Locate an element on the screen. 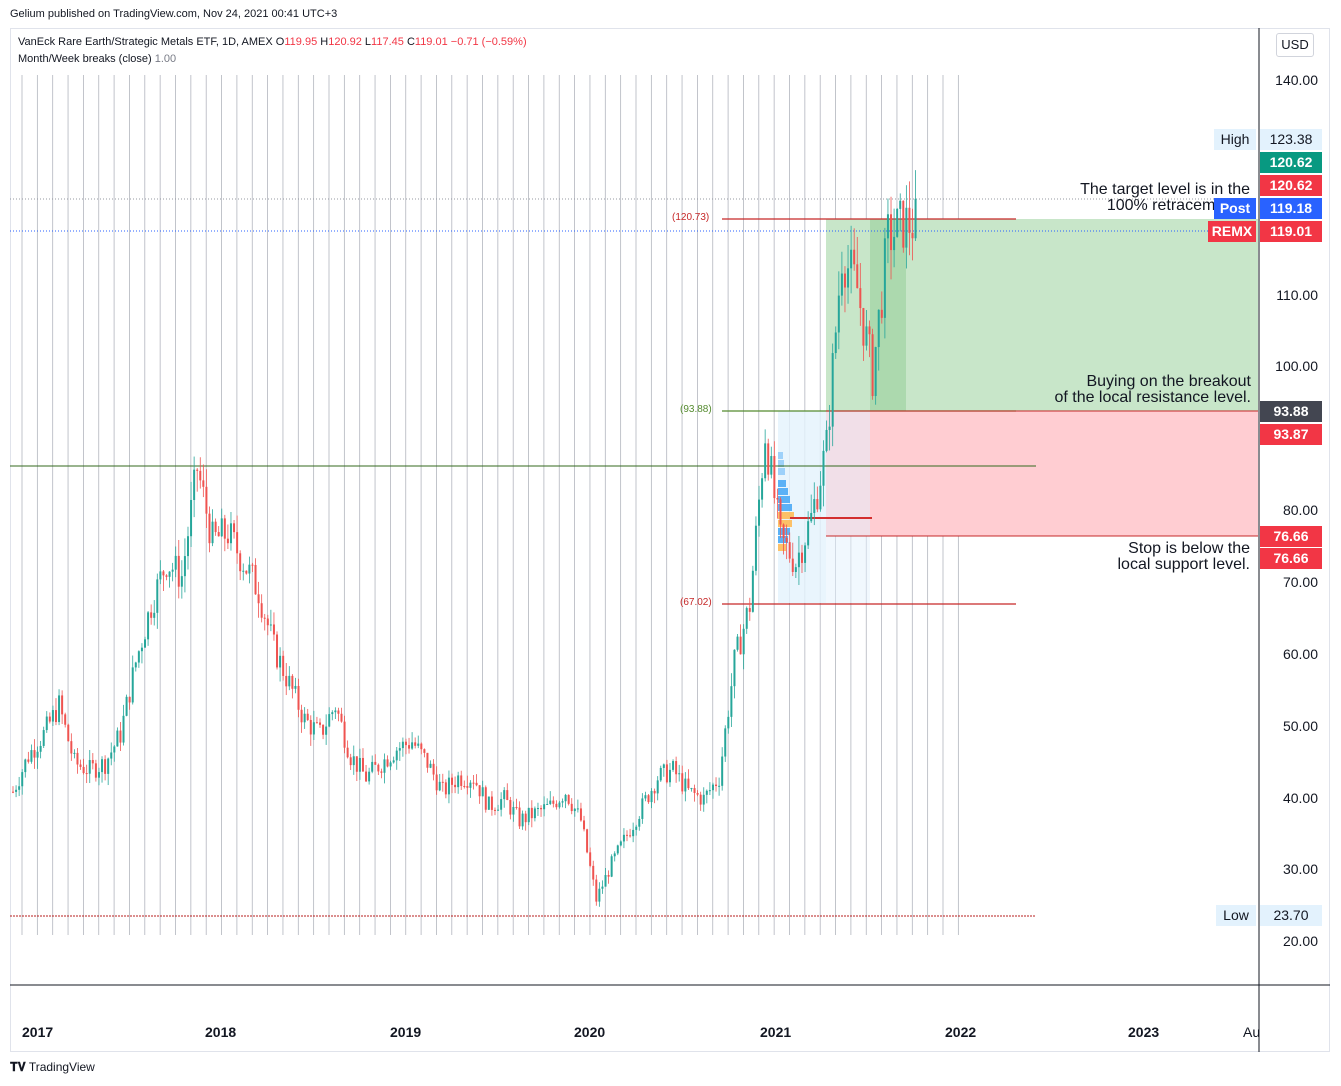 This screenshot has height=1086, width=1341. high-value: 120.92 is located at coordinates (345, 42).